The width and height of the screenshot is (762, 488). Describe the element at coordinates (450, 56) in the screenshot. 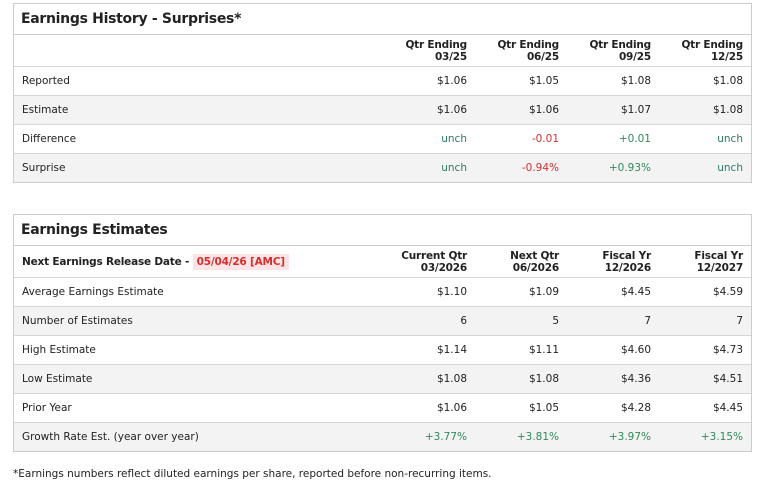

I see `column-header-line2: 03/25` at that location.